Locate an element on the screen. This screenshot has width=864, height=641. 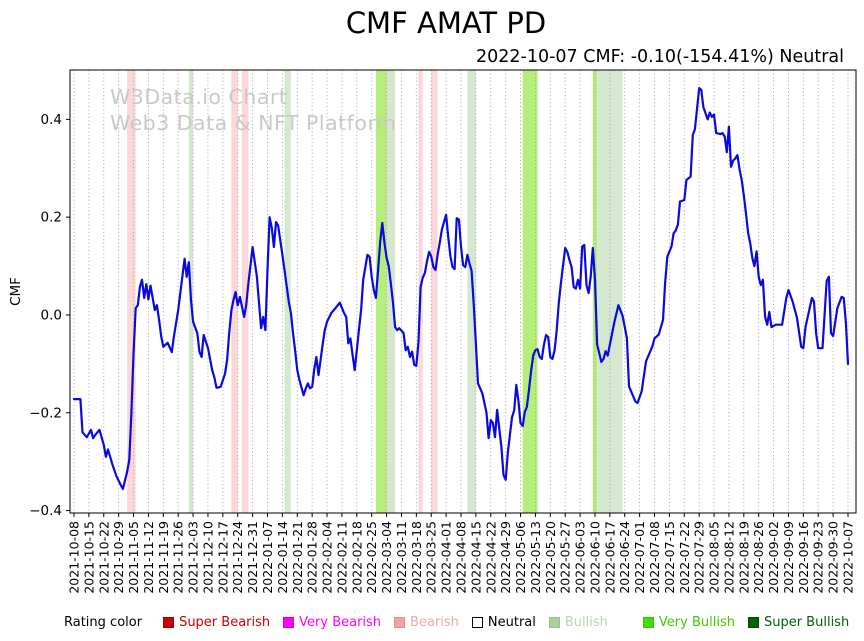
x-tick-label: 2021-12-24 is located at coordinates (237, 557).